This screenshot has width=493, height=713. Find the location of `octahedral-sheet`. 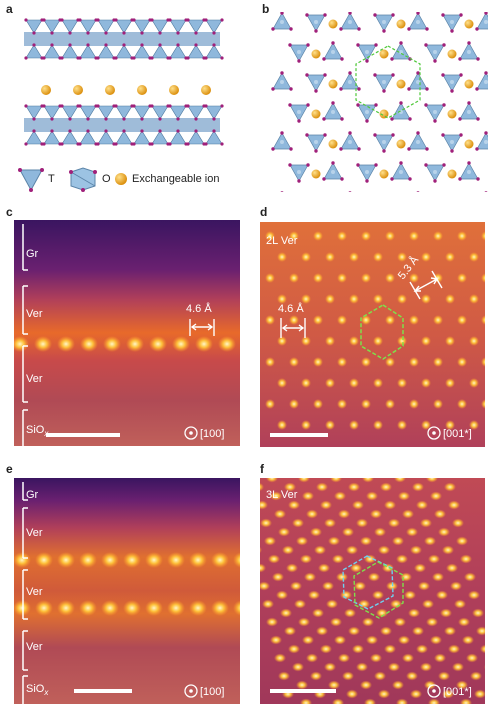

octahedral-sheet is located at coordinates (122, 39).